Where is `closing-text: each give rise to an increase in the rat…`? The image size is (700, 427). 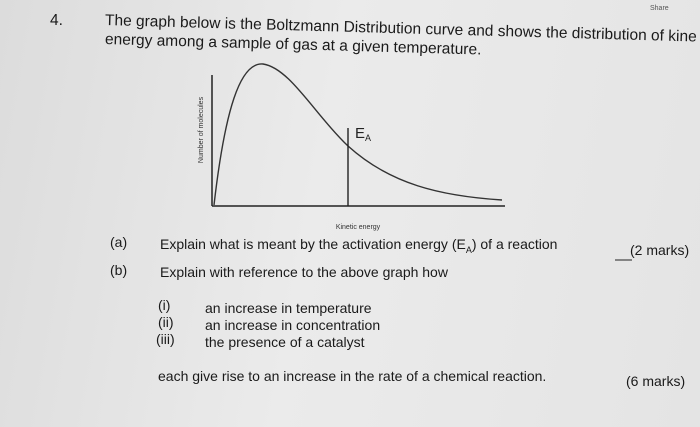
closing-text: each give rise to an increase in the rat… is located at coordinates (352, 376).